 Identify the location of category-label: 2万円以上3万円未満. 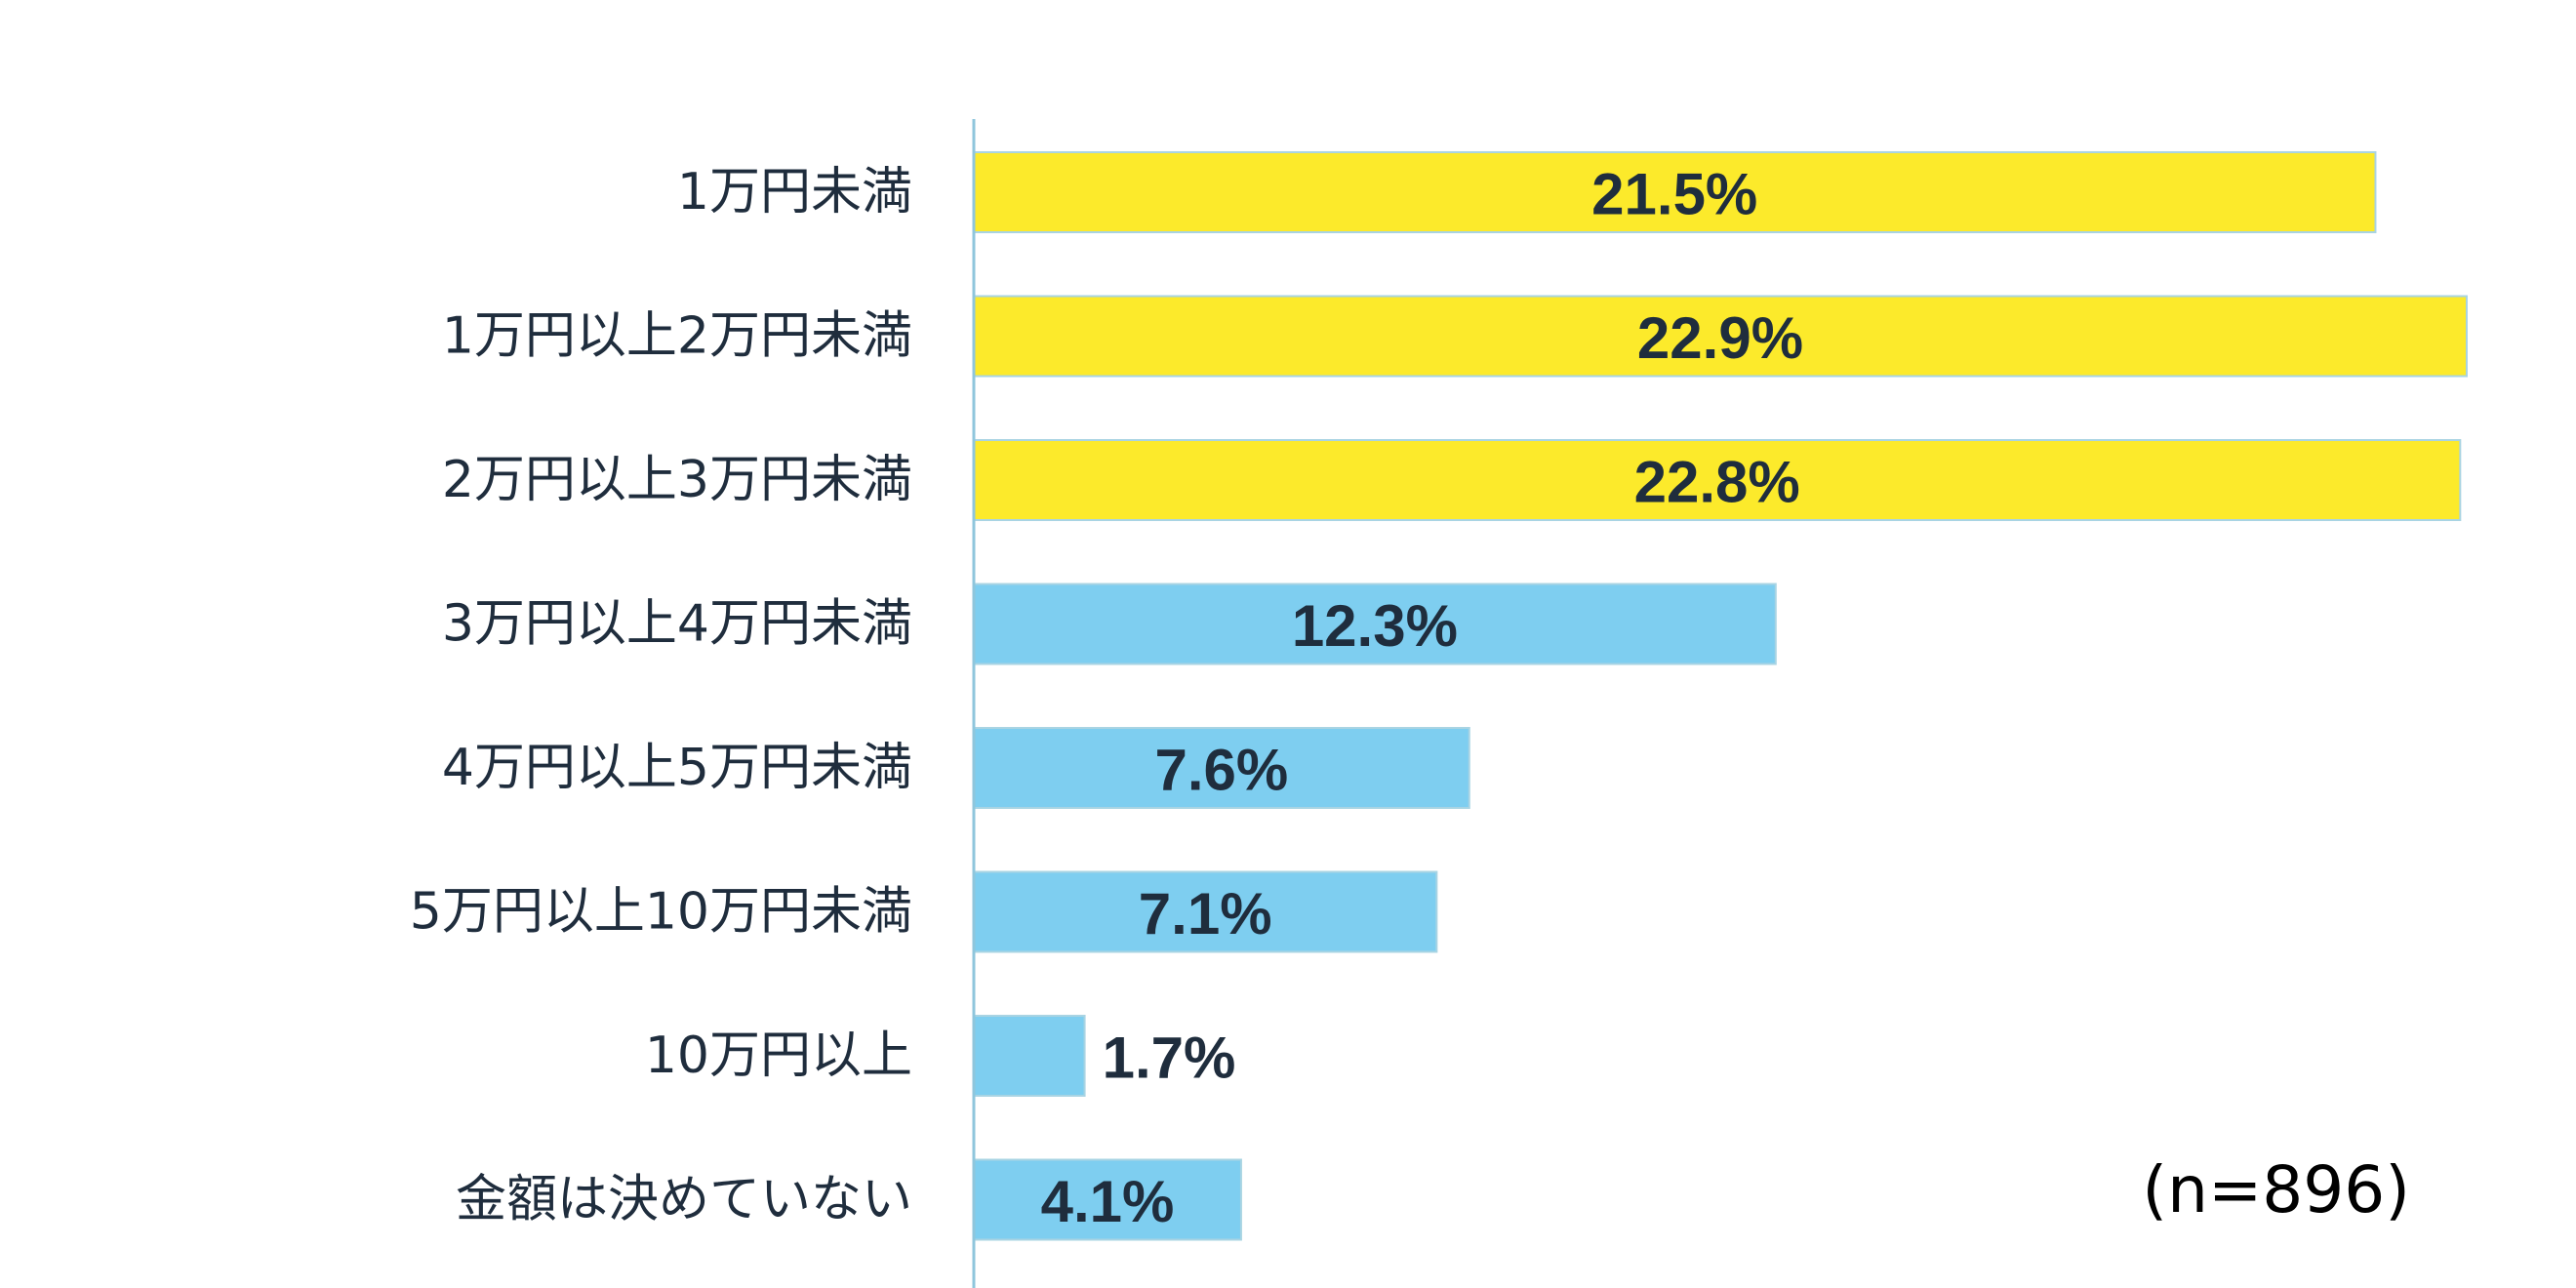
(677, 480).